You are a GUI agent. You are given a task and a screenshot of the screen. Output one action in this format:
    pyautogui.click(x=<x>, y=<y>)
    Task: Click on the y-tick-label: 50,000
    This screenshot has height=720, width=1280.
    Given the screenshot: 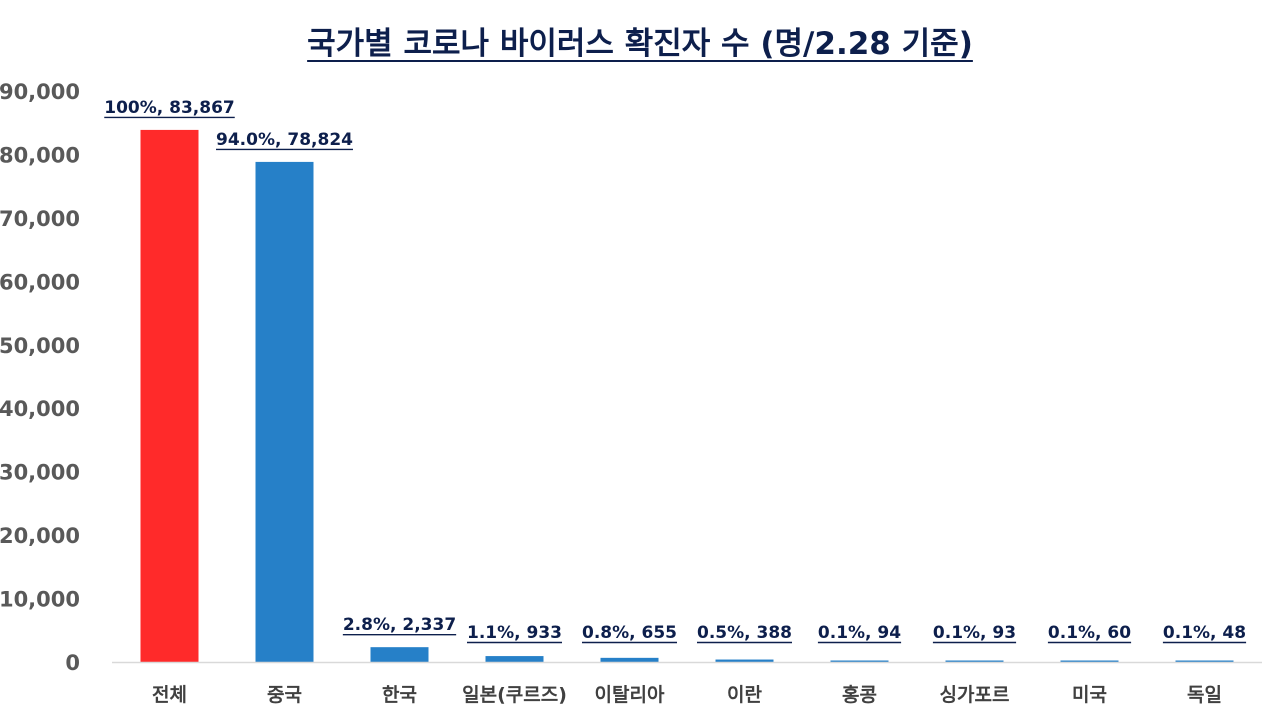 What is the action you would take?
    pyautogui.click(x=40, y=346)
    